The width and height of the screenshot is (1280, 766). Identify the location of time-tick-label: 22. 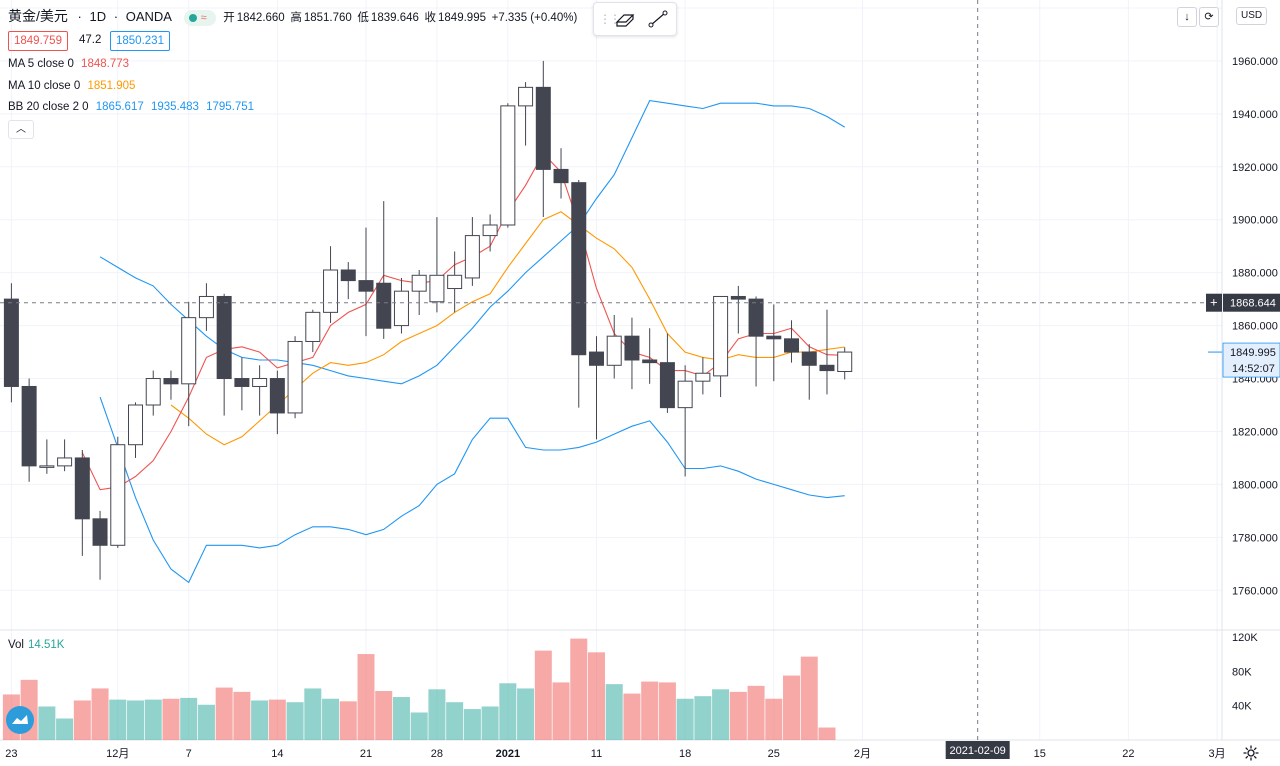
(1128, 754).